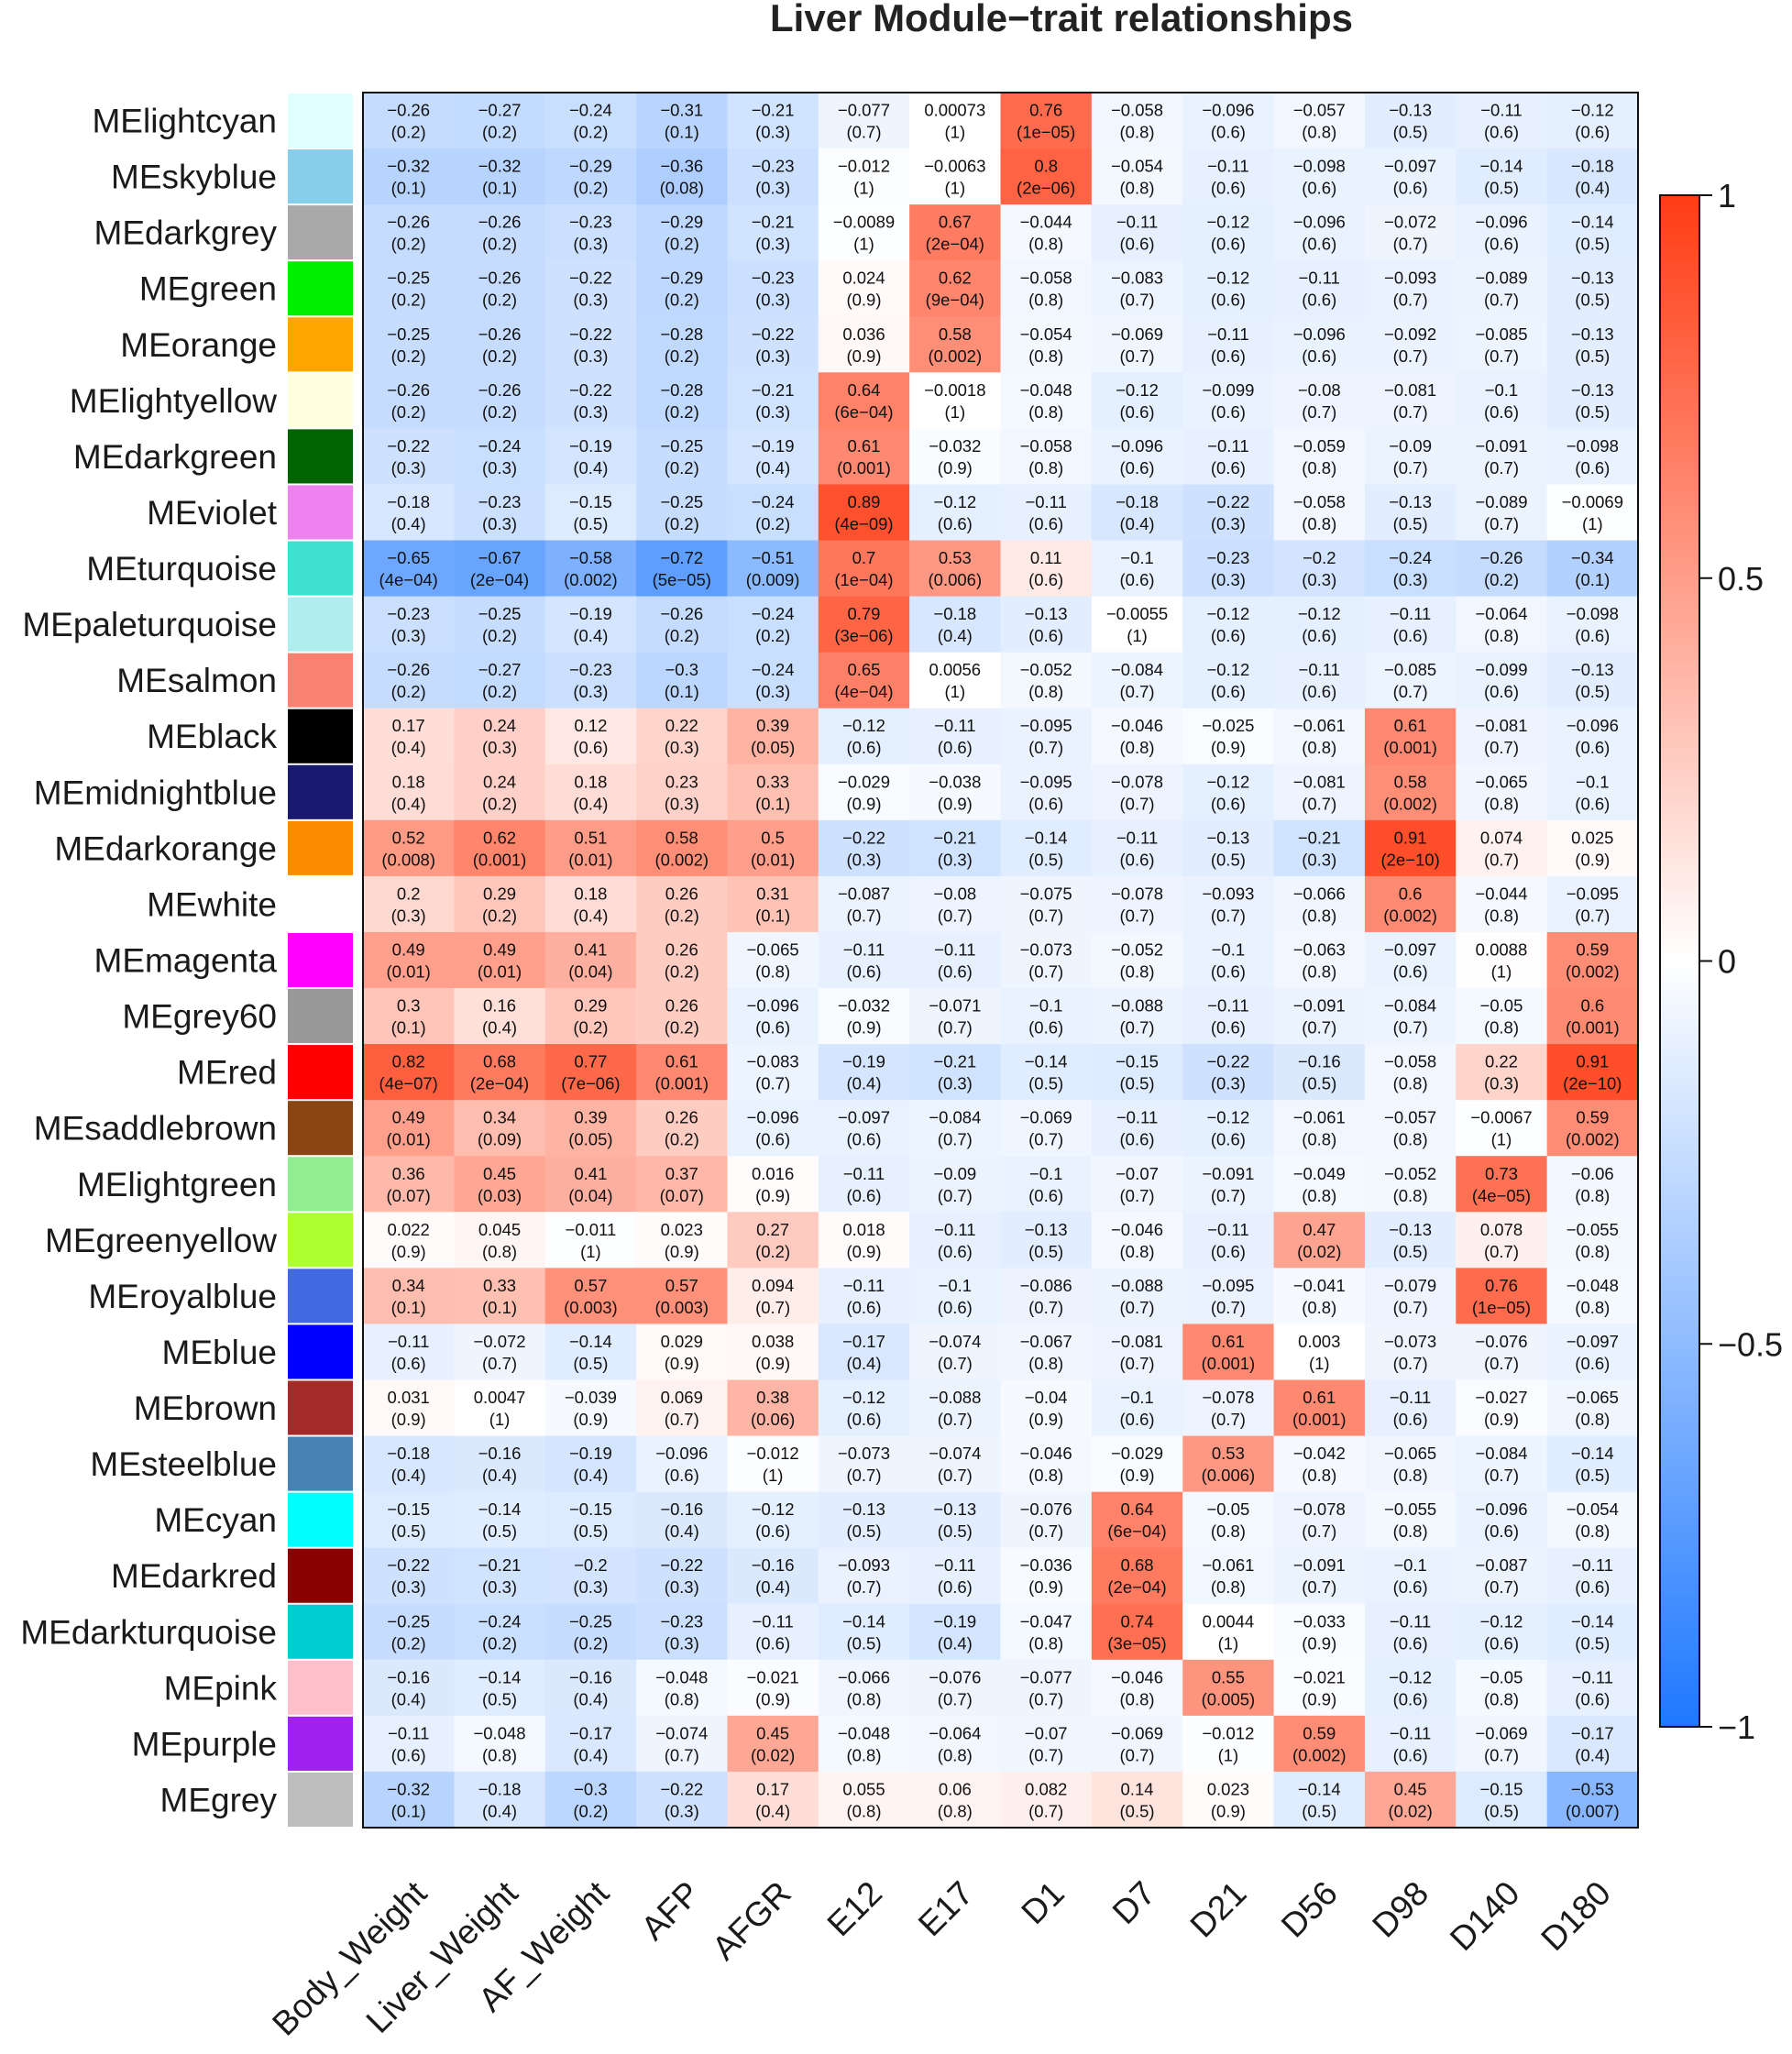 This screenshot has height=2054, width=1792. What do you see at coordinates (1501, 1342) in the screenshot?
I see `cell-value-label: −0.076` at bounding box center [1501, 1342].